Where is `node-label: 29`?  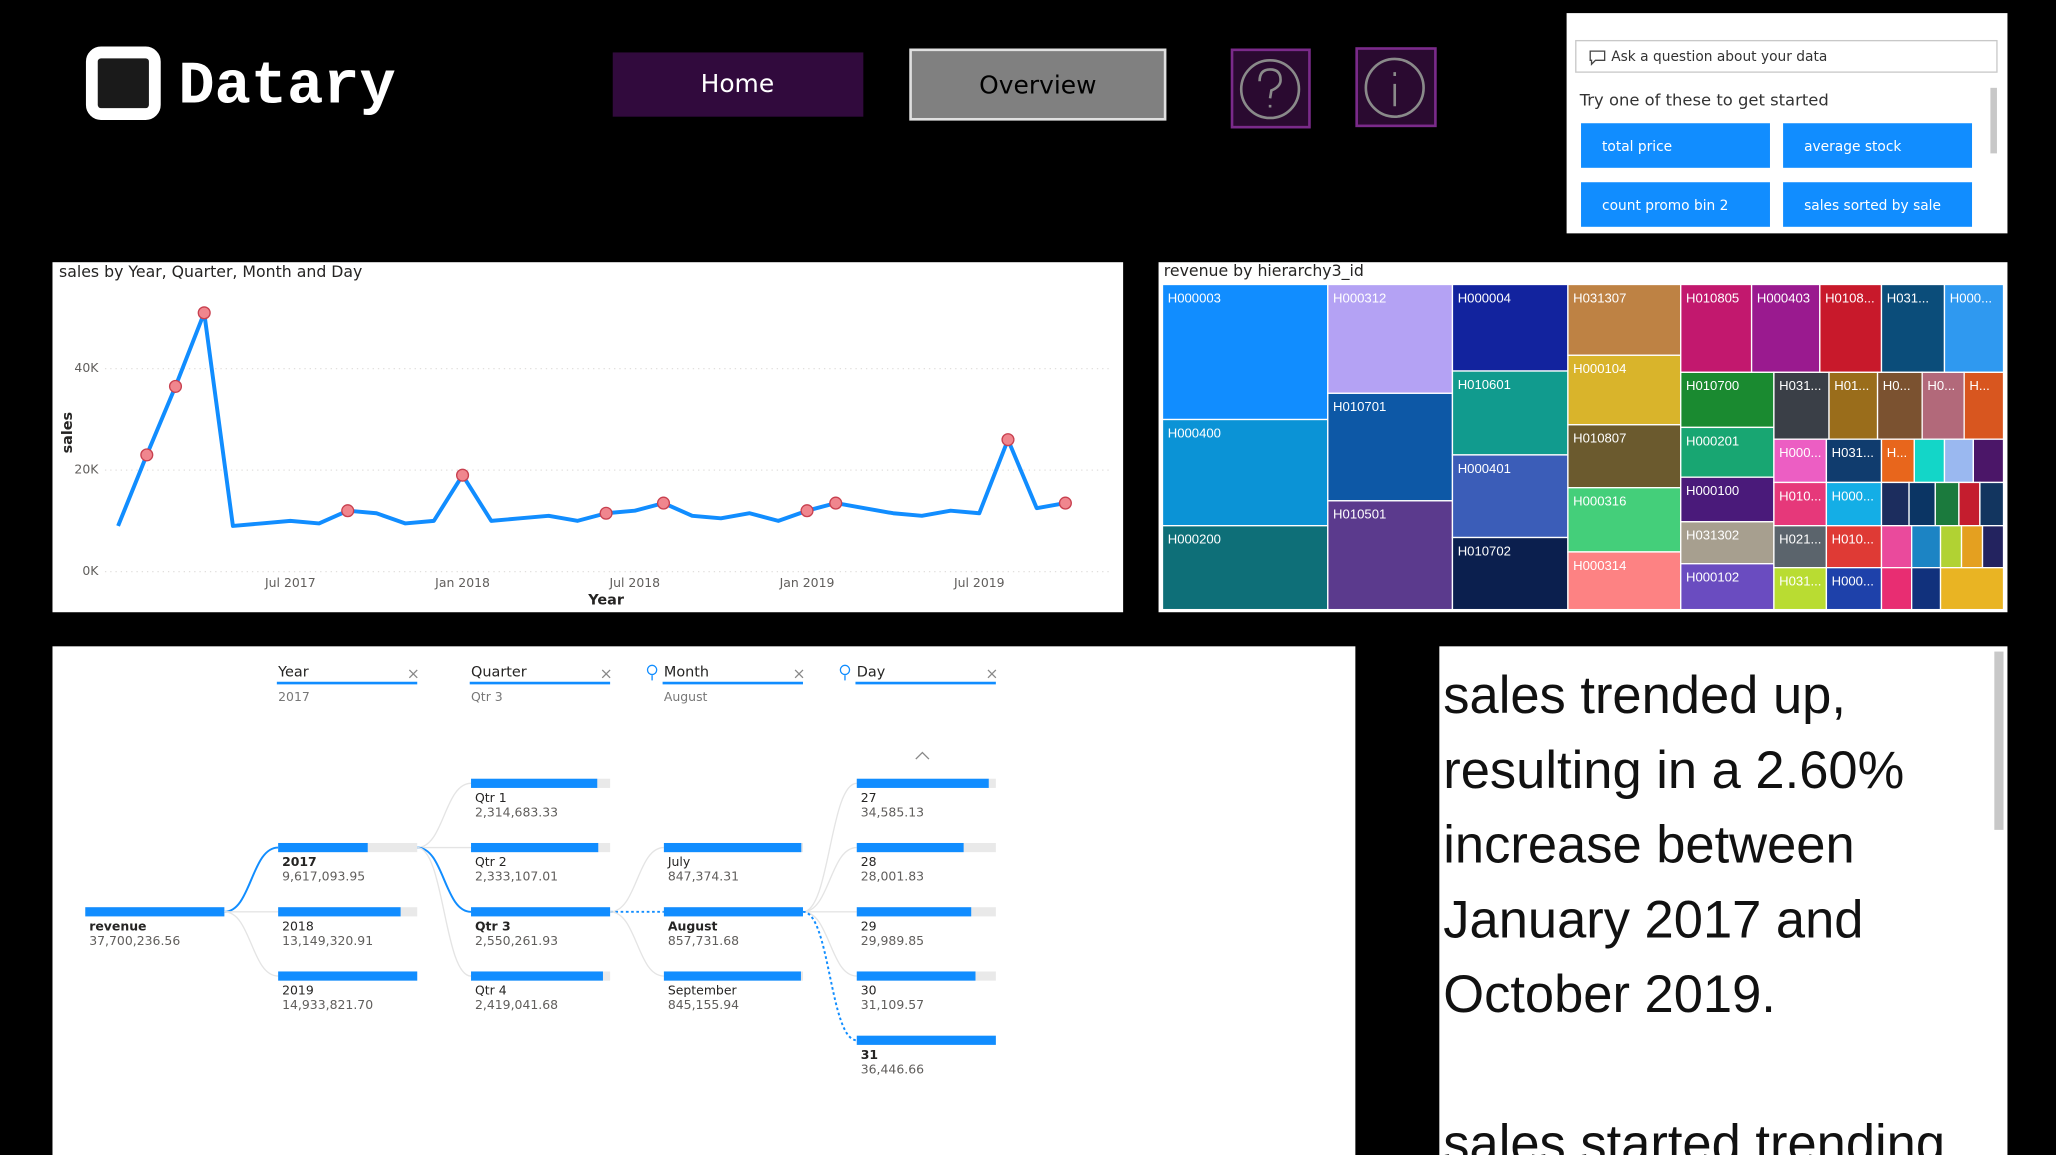 node-label: 29 is located at coordinates (869, 925).